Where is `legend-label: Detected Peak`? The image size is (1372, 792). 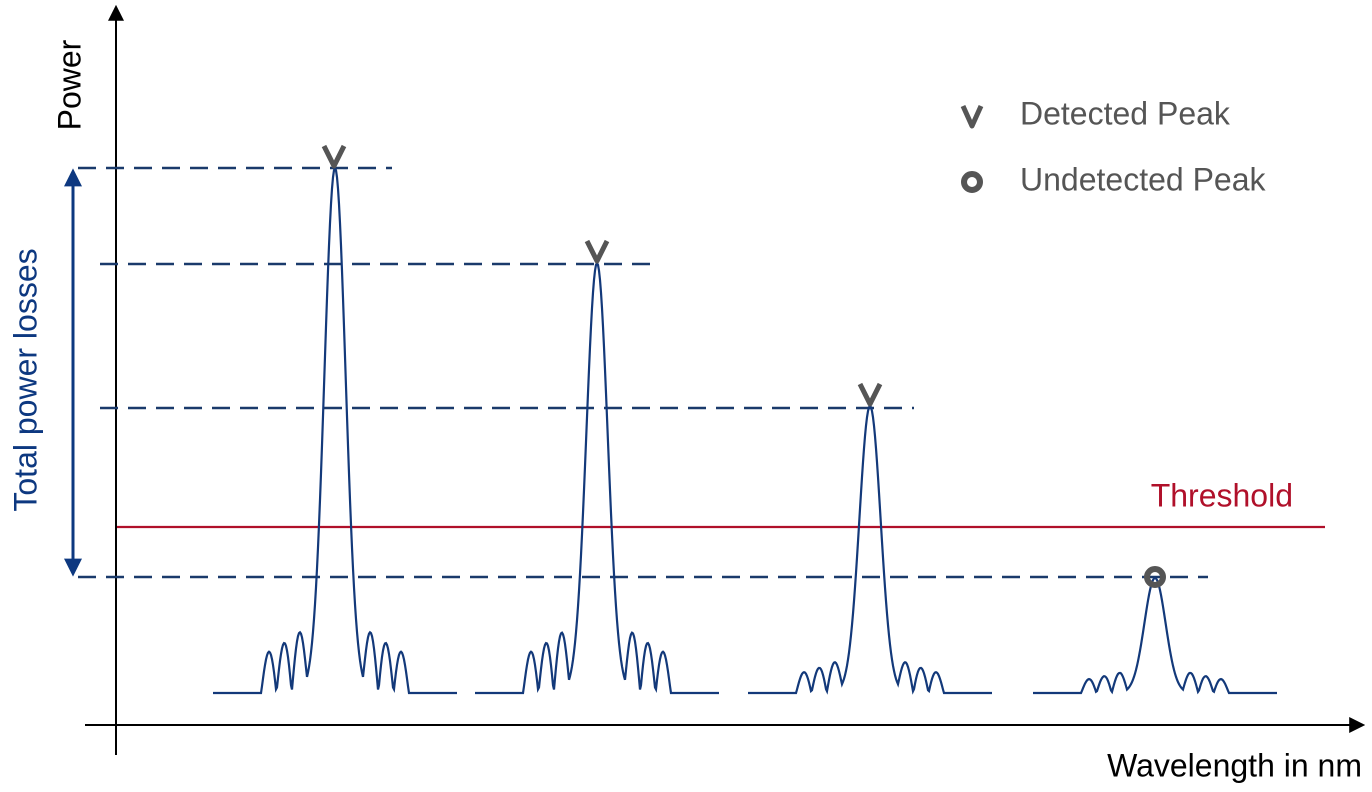 legend-label: Detected Peak is located at coordinates (1125, 113).